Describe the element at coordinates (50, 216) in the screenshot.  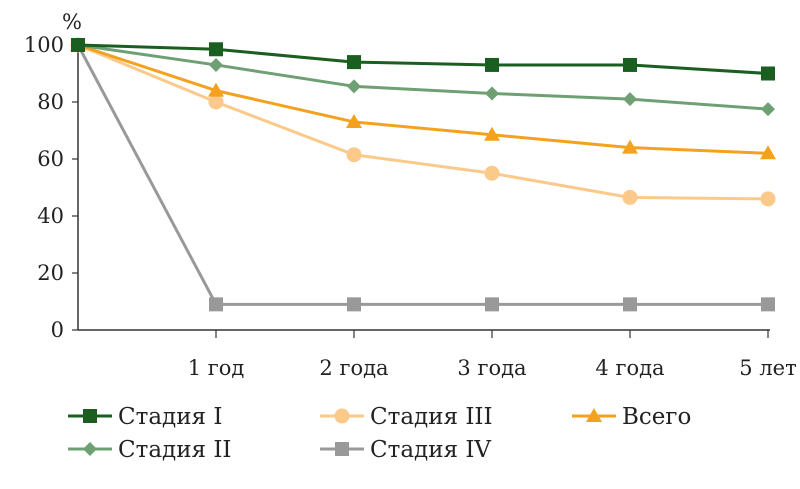
I see `y-tick-label: 40` at that location.